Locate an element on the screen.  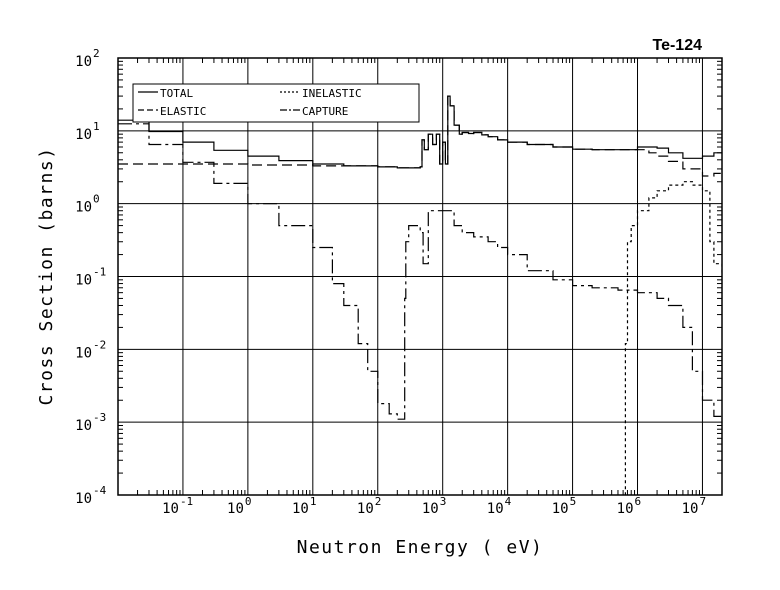
y-tick-exponent: 1 is located at coordinates (96, 126).